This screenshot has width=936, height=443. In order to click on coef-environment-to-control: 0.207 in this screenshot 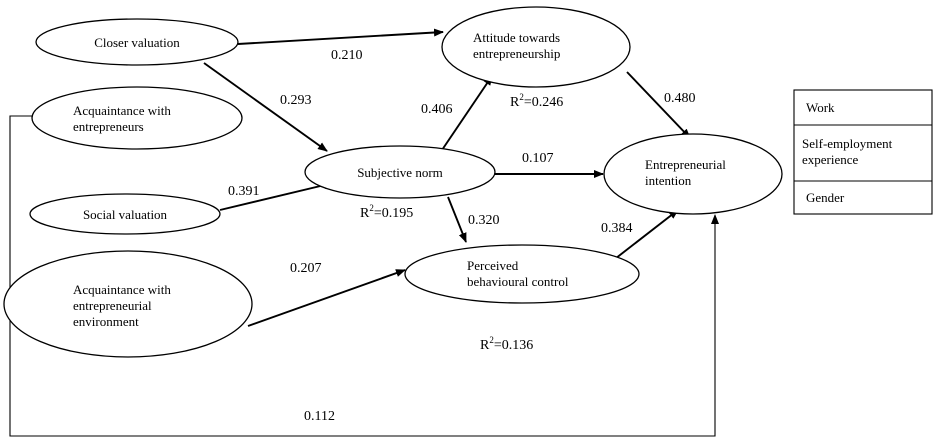, I will do `click(306, 268)`.